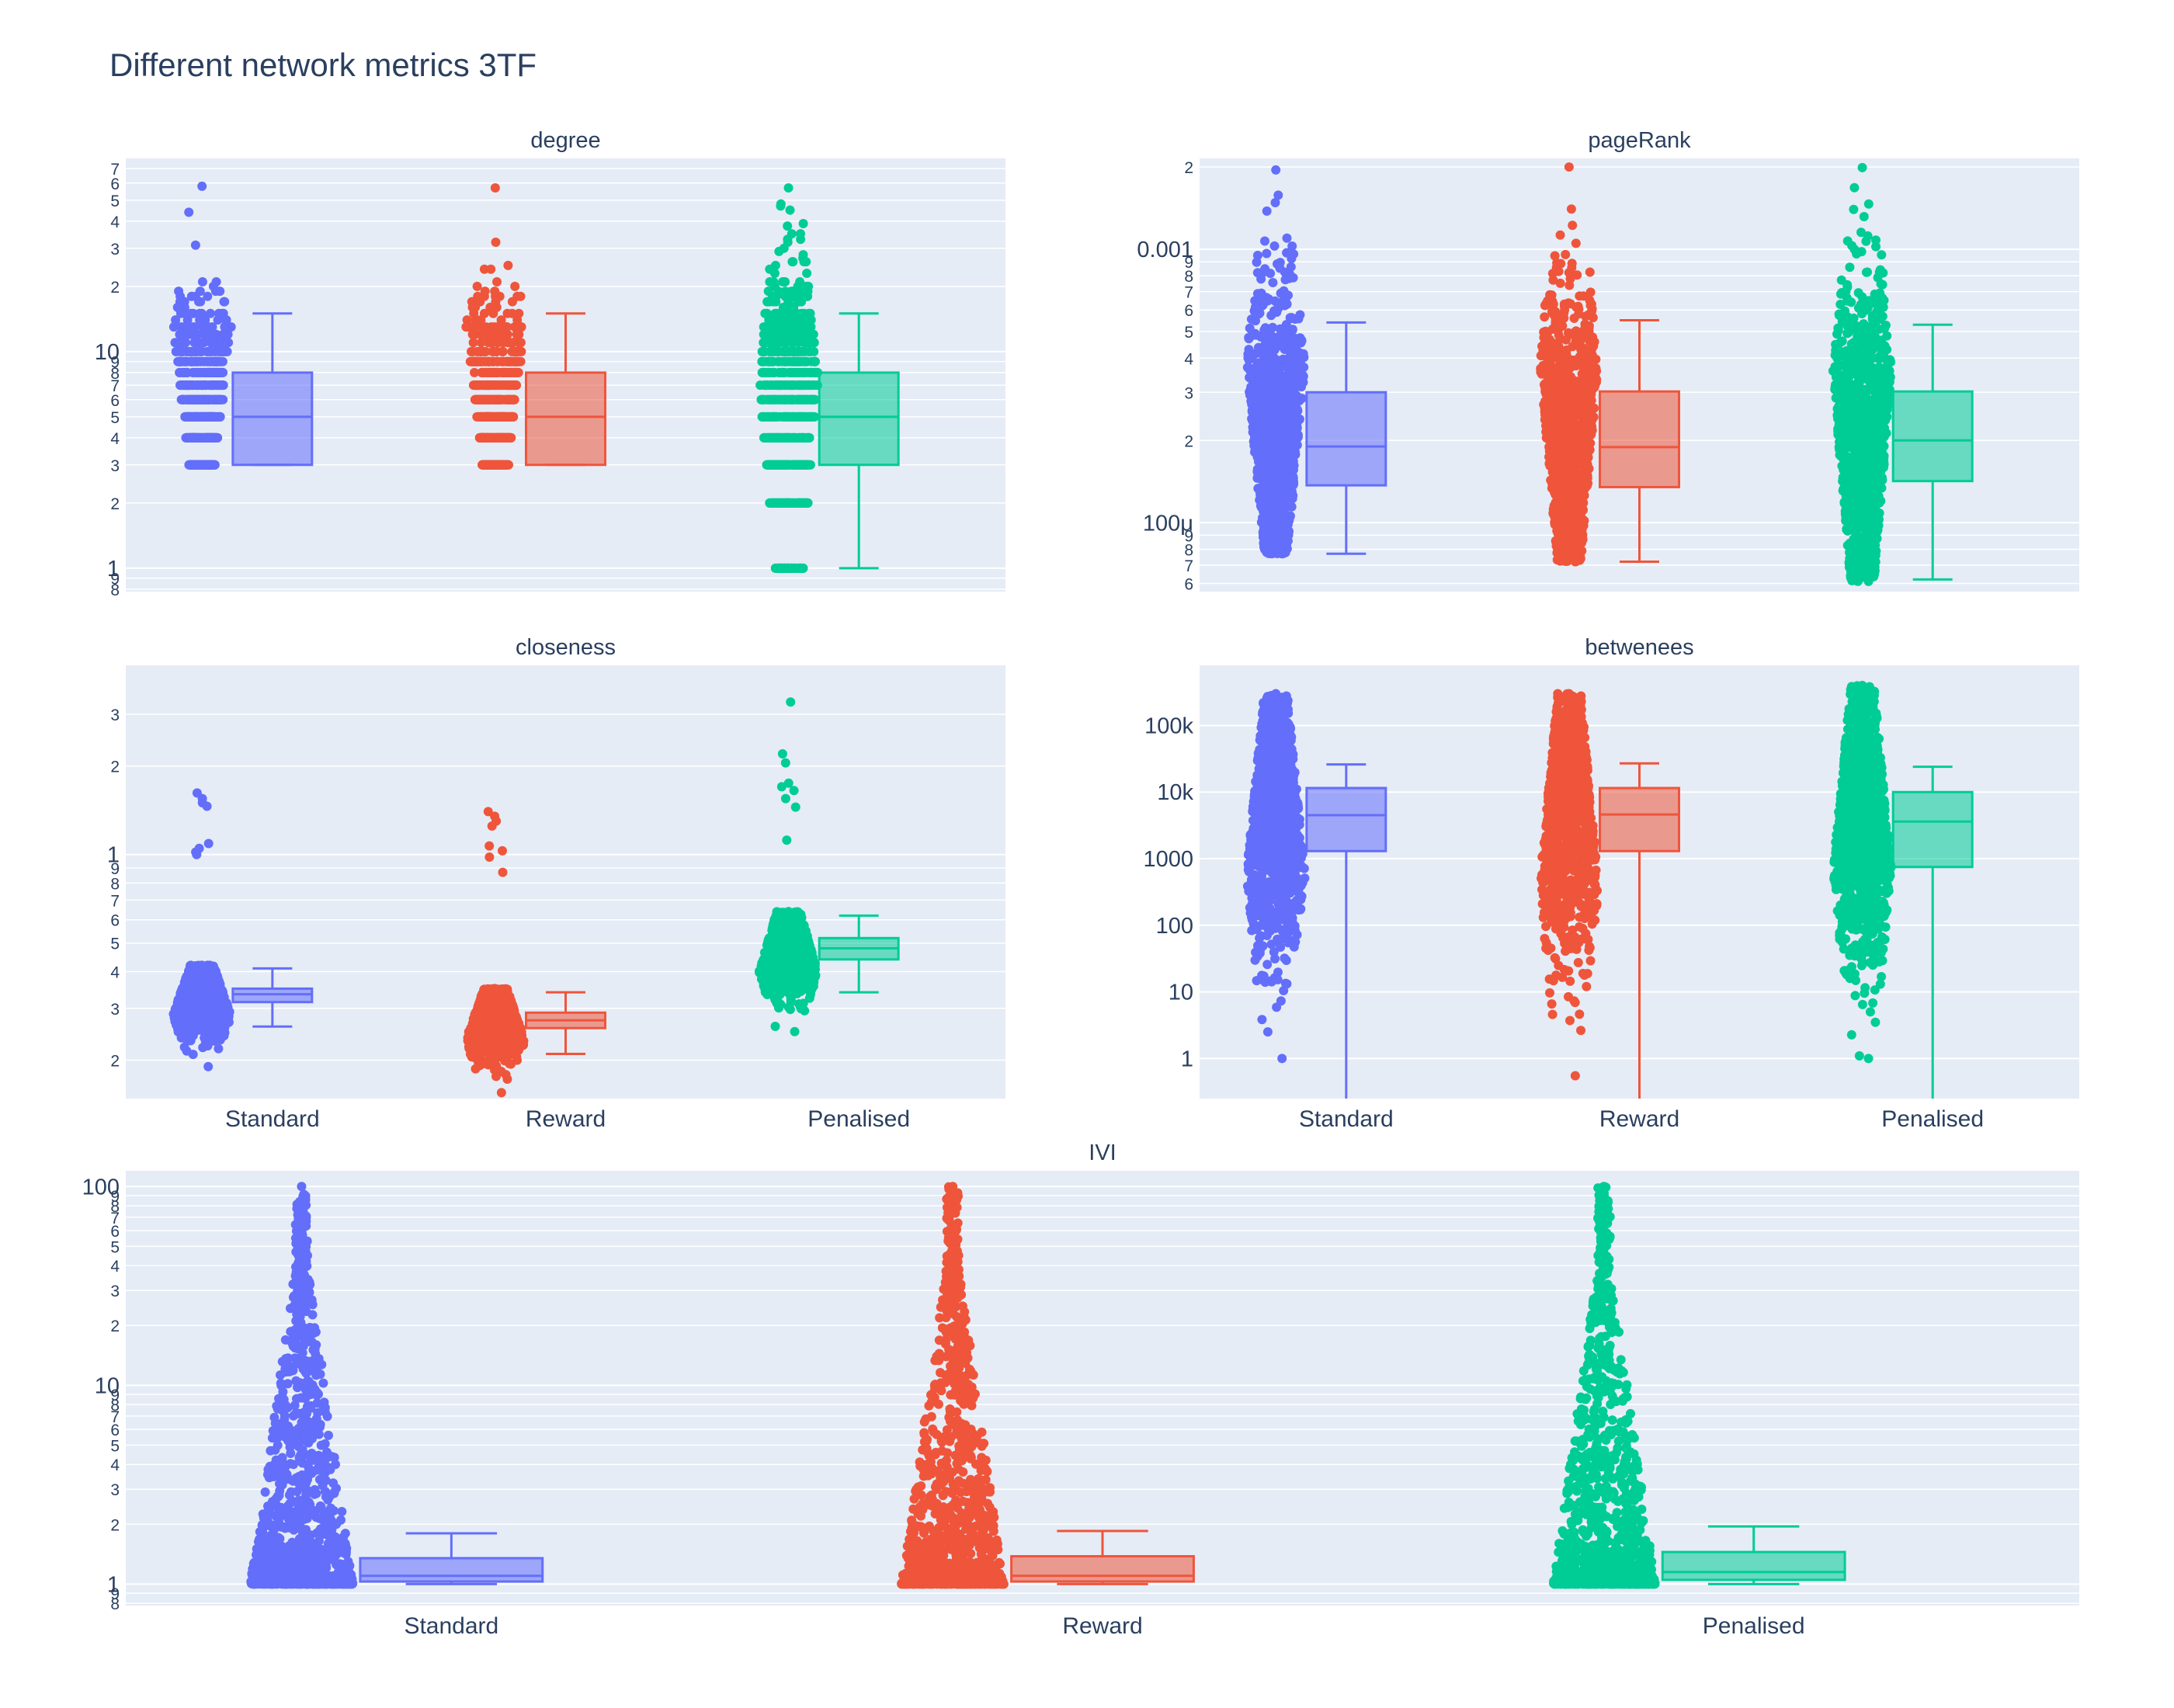 The height and width of the screenshot is (1708, 2174). Describe the element at coordinates (115, 288) in the screenshot. I see `y-tick-label: 2` at that location.